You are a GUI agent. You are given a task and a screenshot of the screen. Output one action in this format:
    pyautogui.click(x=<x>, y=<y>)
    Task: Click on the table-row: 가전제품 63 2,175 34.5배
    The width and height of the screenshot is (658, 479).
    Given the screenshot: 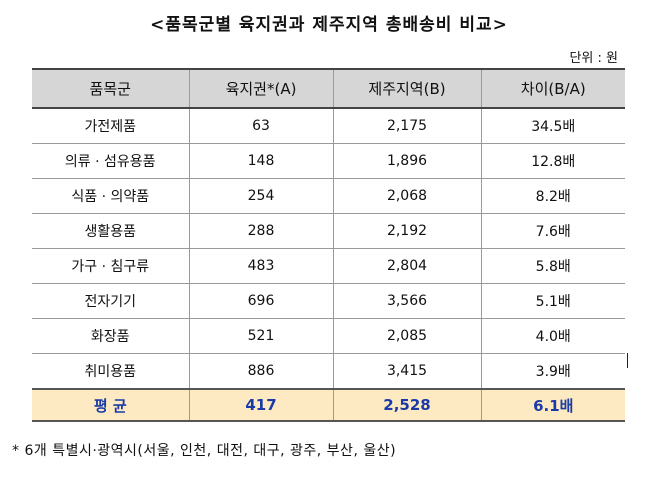 What is the action you would take?
    pyautogui.click(x=328, y=125)
    